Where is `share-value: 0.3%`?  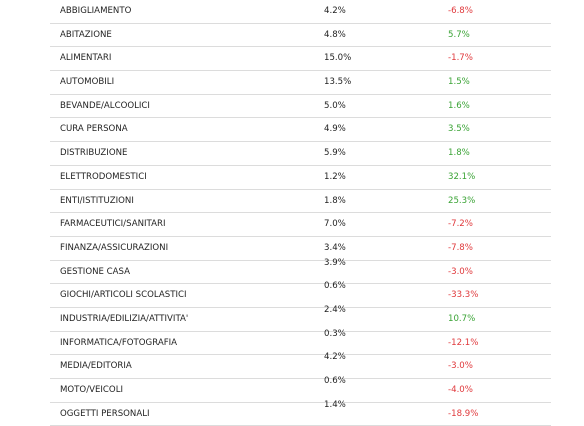 share-value: 0.3% is located at coordinates (335, 333).